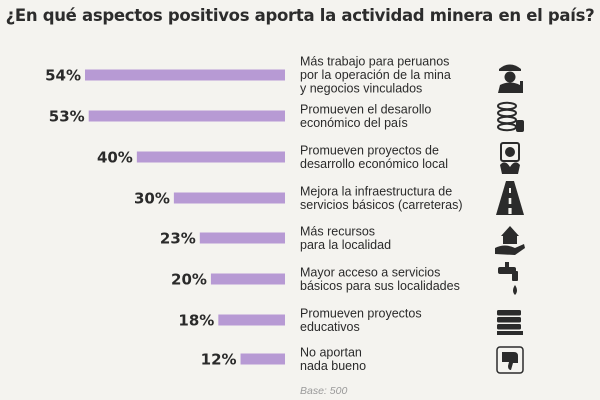 The image size is (600, 400). Describe the element at coordinates (510, 116) in the screenshot. I see `coins-icon` at that location.